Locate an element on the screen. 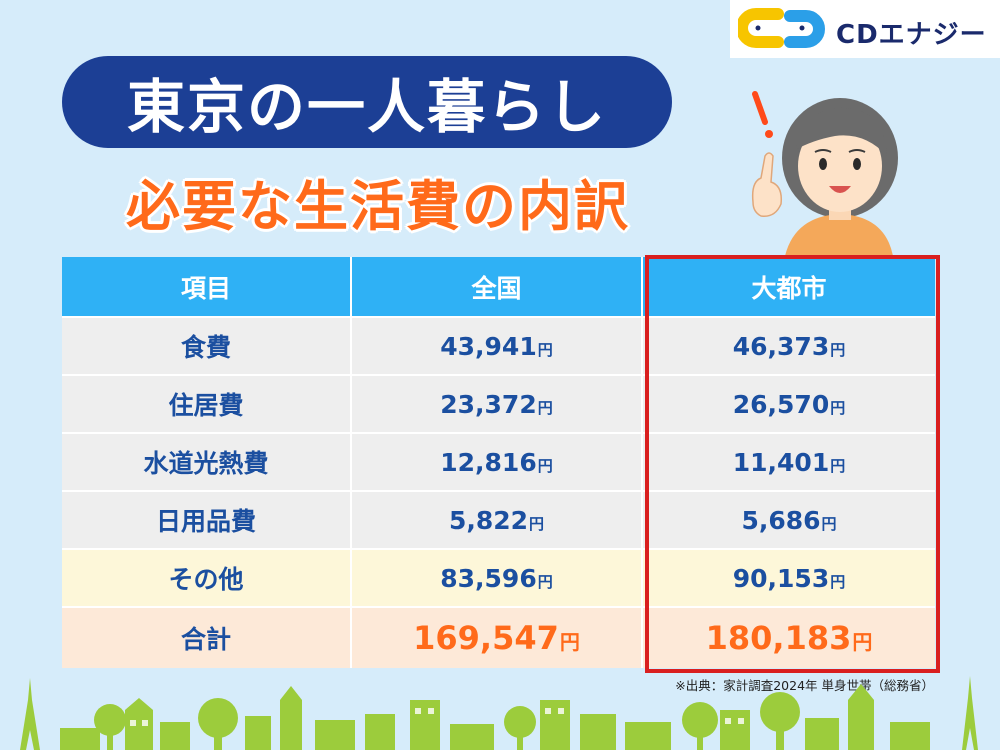 The image size is (1000, 750). woman-pointing-icon is located at coordinates (824, 173).